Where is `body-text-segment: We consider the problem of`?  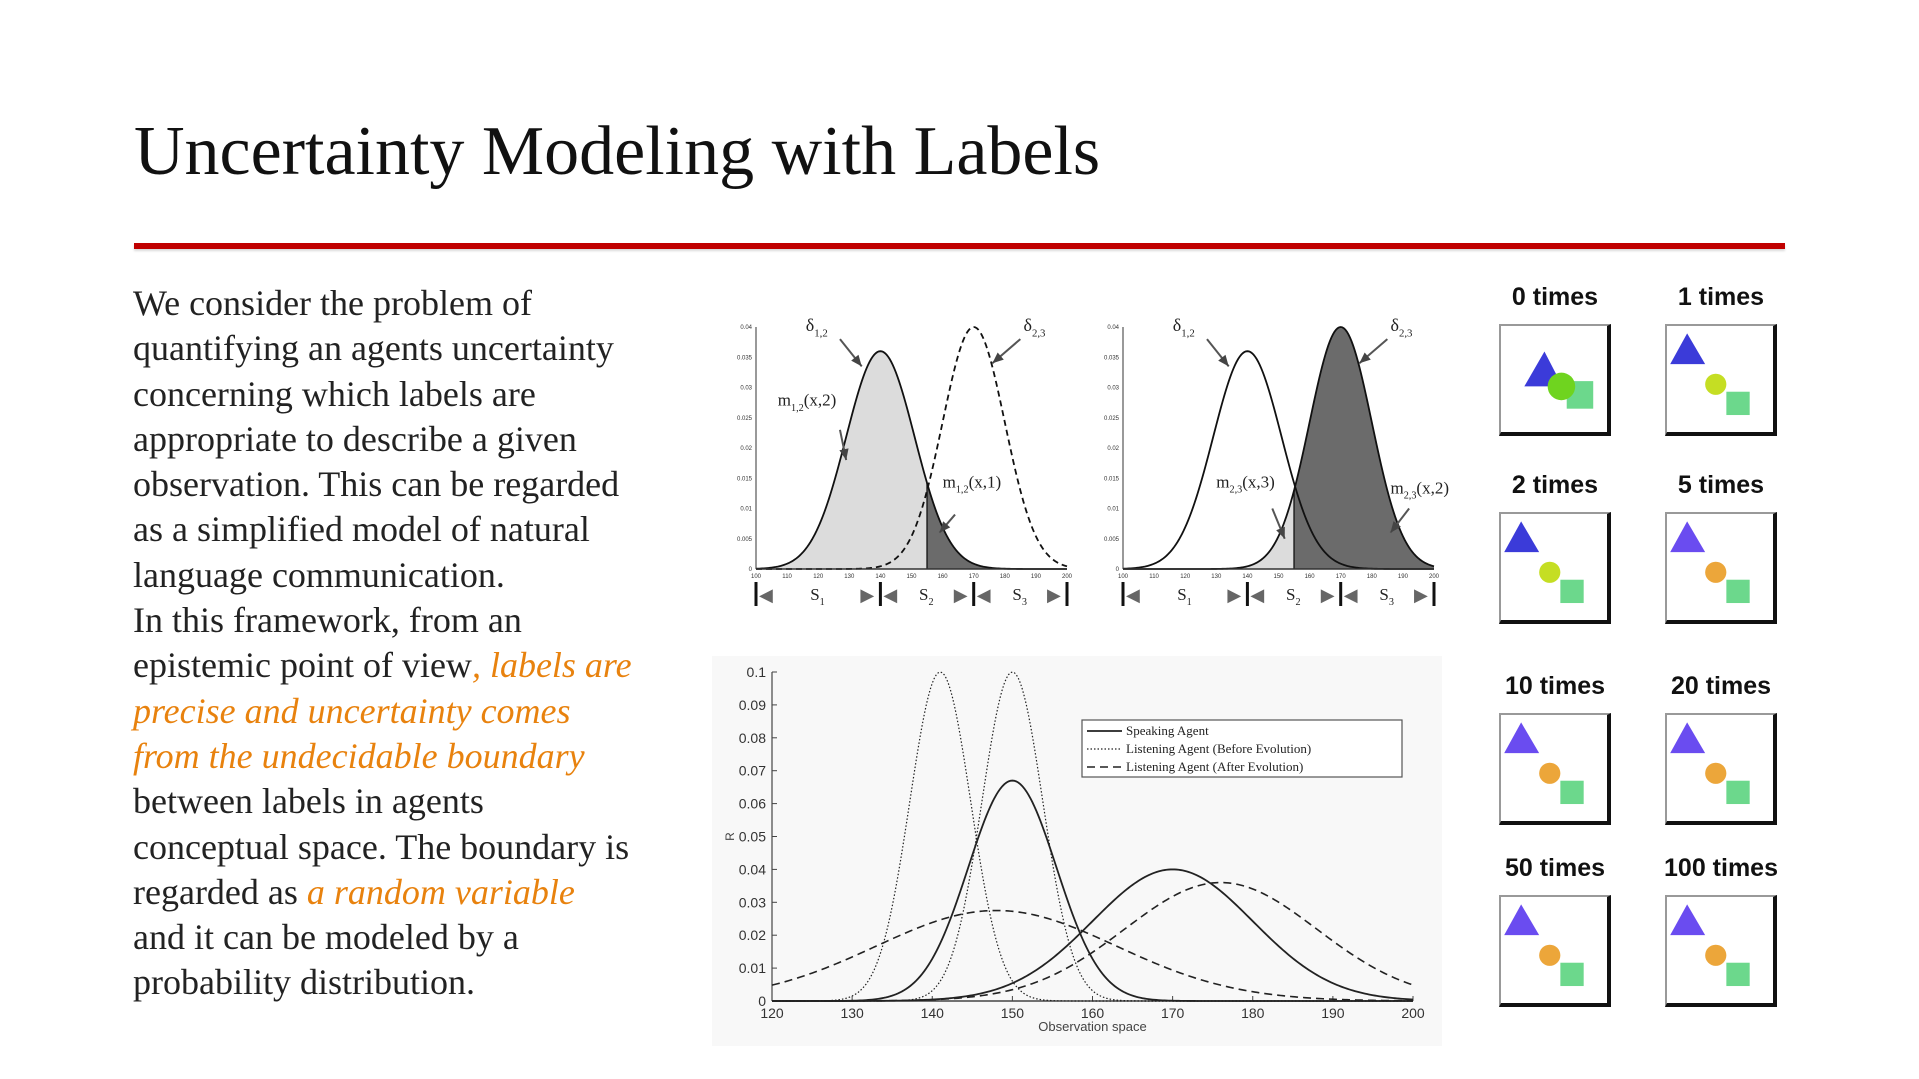
body-text-segment: We consider the problem of is located at coordinates (332, 303).